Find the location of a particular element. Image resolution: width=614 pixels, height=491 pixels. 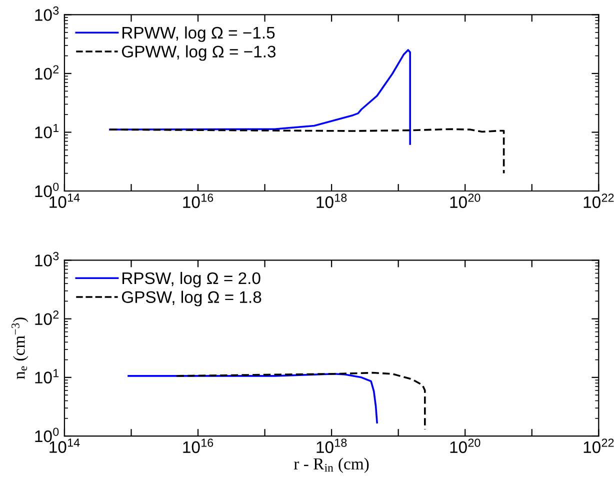

legend-label: RPSW, log Ω = 2.0 is located at coordinates (191, 280).